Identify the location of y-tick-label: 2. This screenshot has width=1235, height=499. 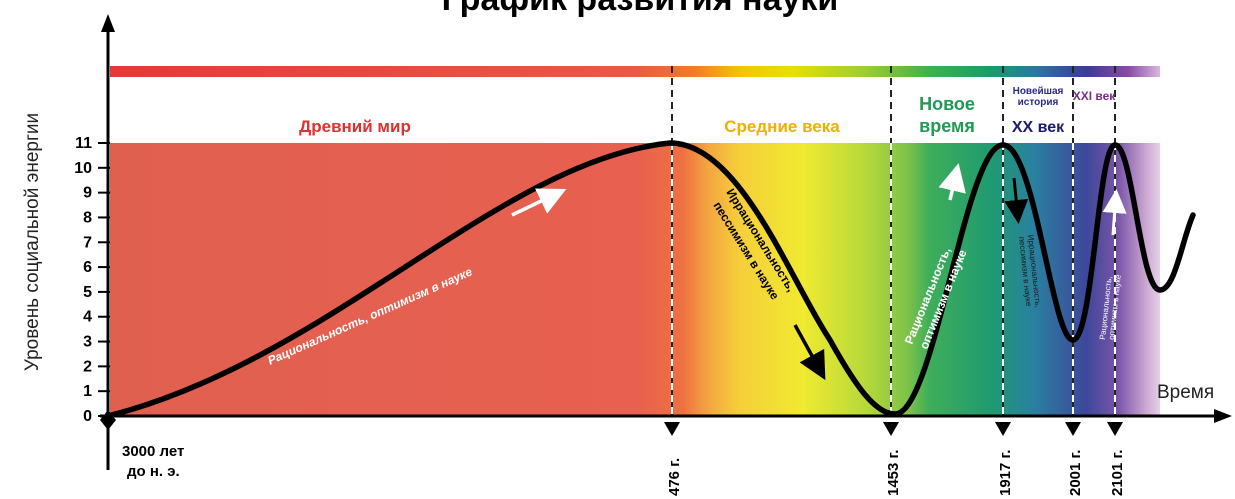
(87, 366).